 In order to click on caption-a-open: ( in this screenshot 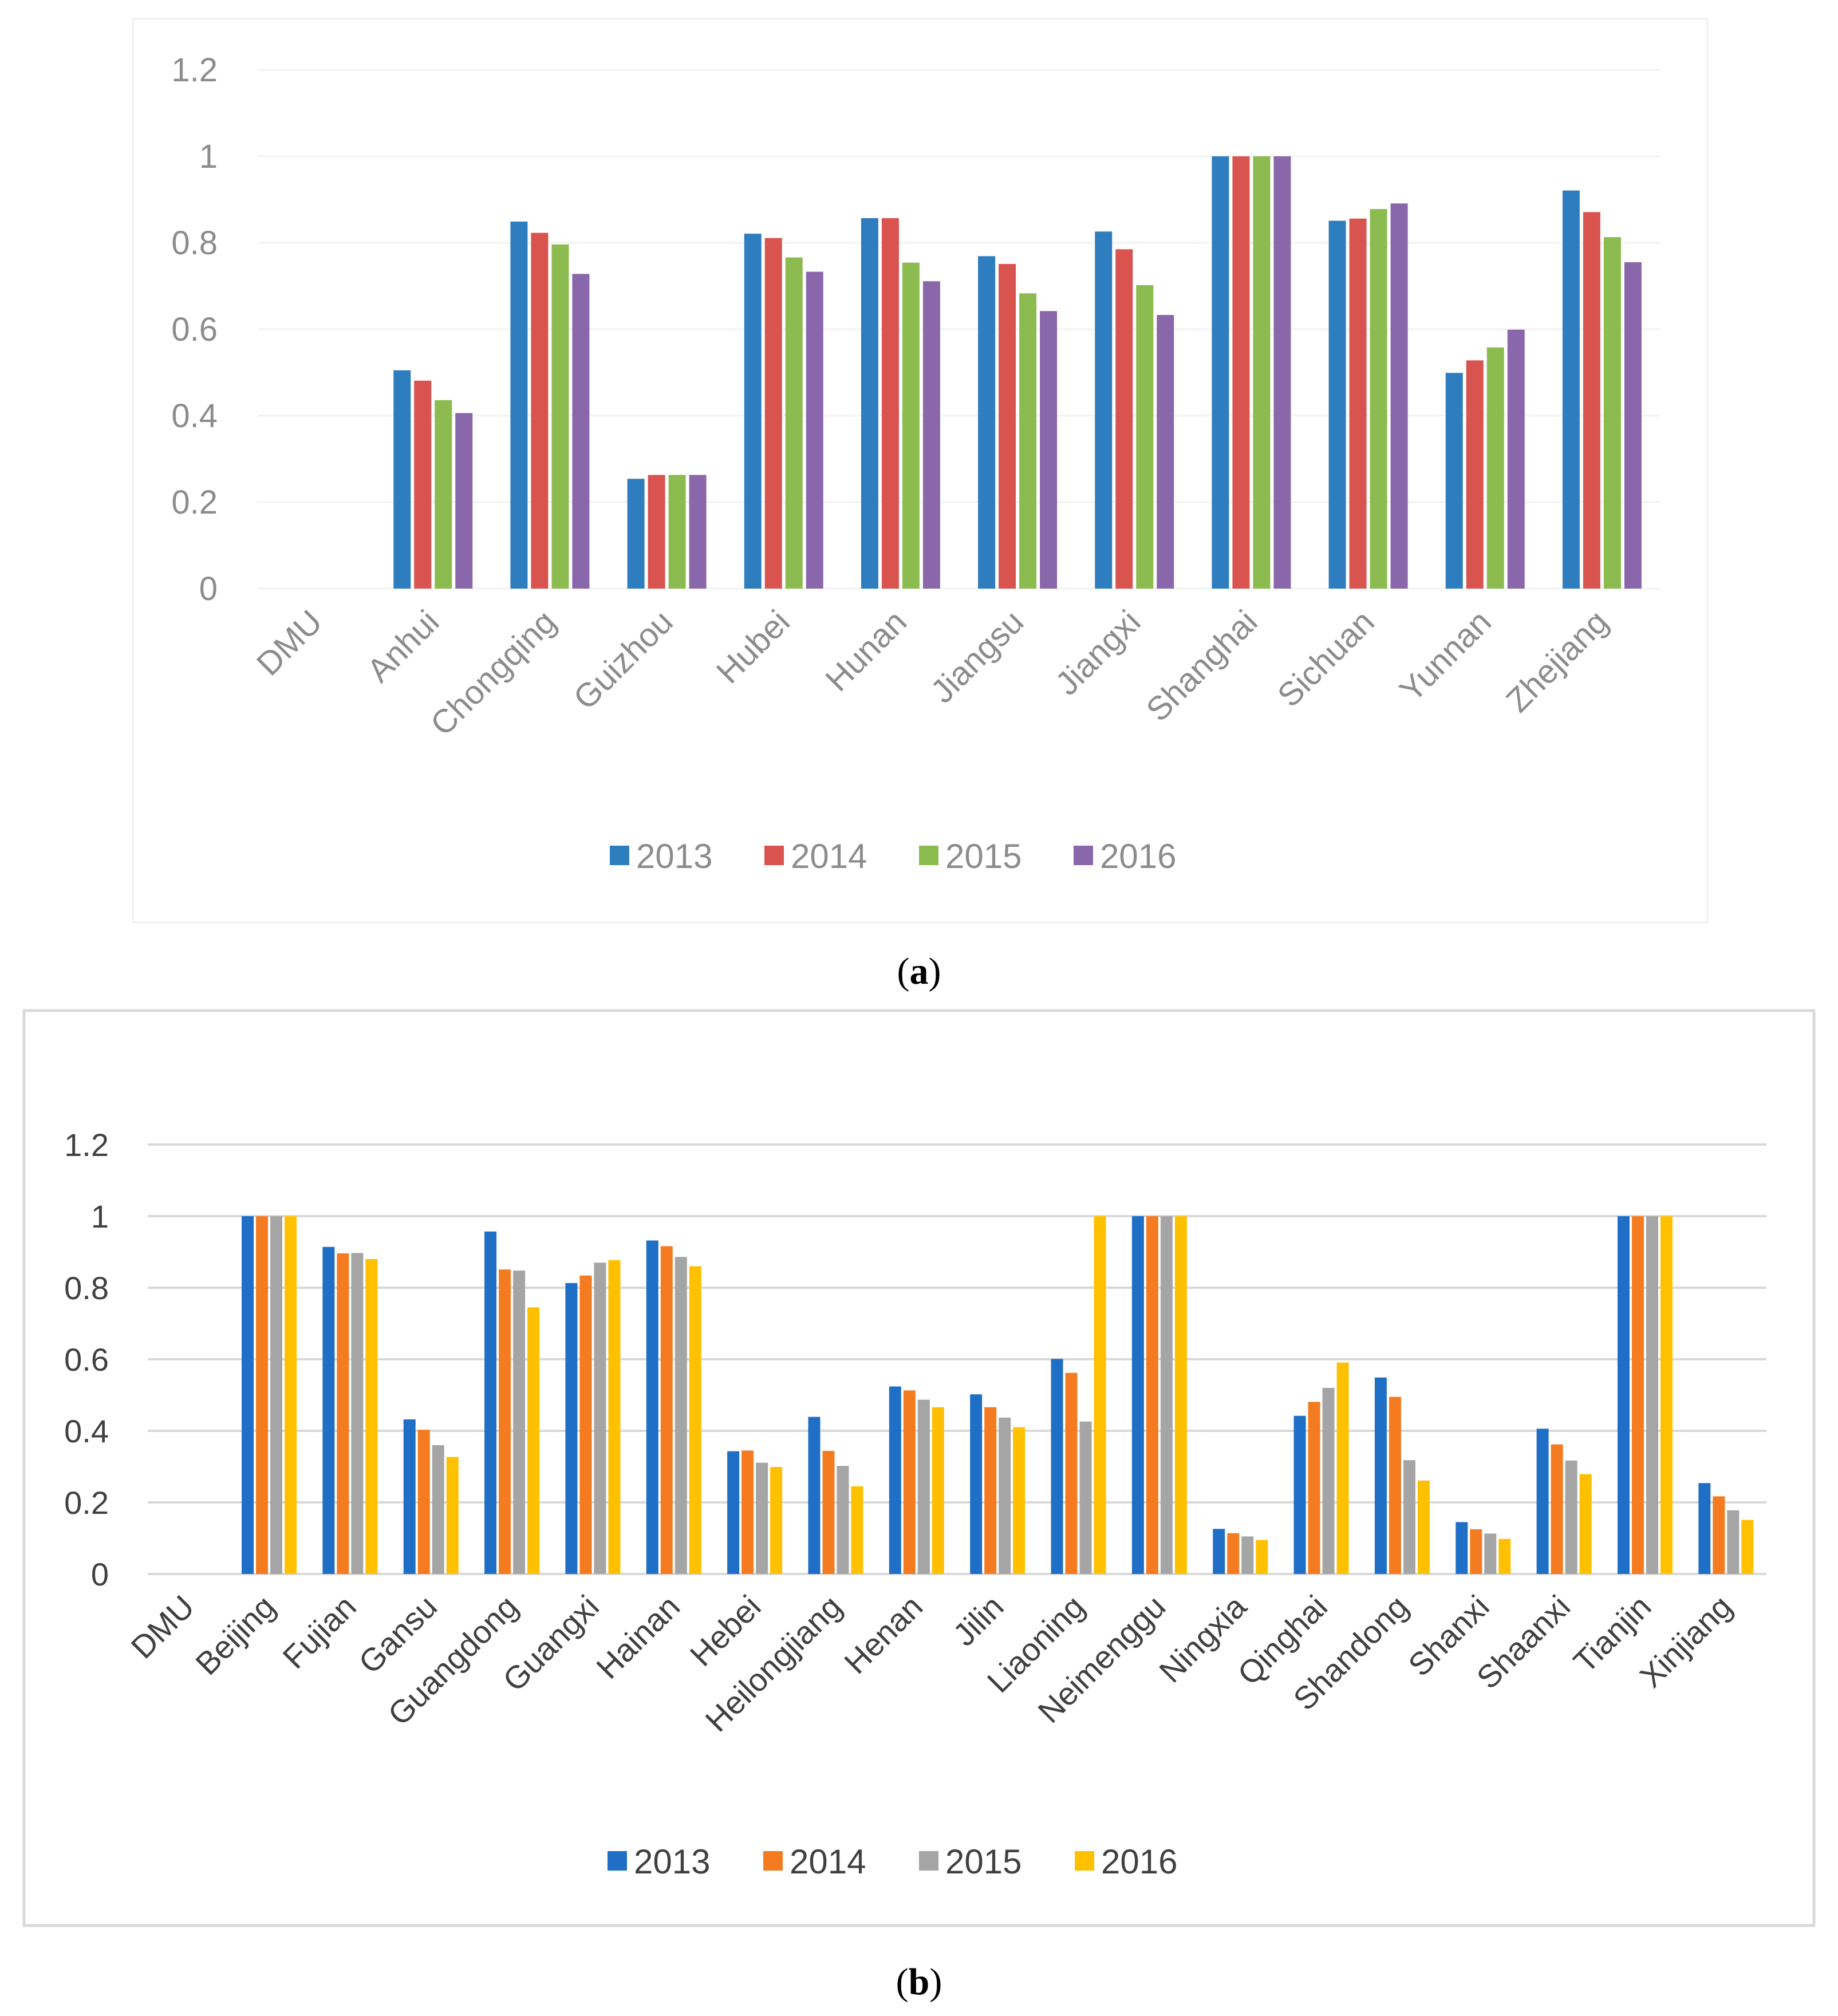, I will do `click(904, 971)`.